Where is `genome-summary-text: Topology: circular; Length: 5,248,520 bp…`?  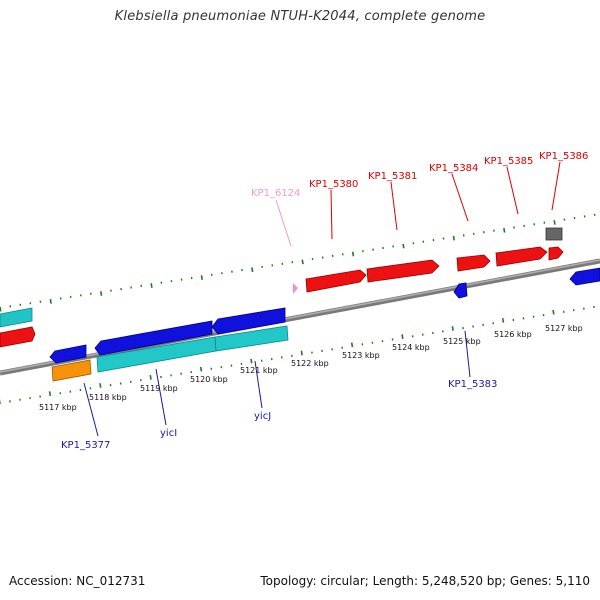
genome-summary-text: Topology: circular; Length: 5,248,520 bp… is located at coordinates (425, 581).